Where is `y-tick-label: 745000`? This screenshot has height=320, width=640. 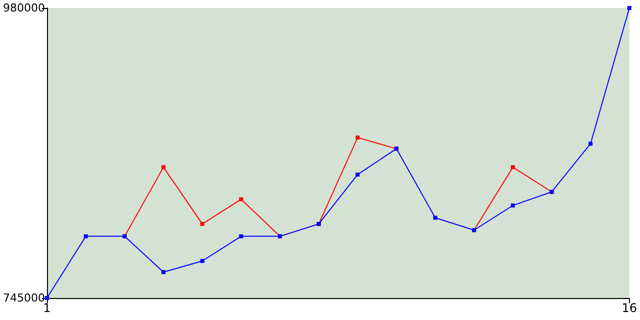
y-tick-label: 745000 is located at coordinates (23, 298).